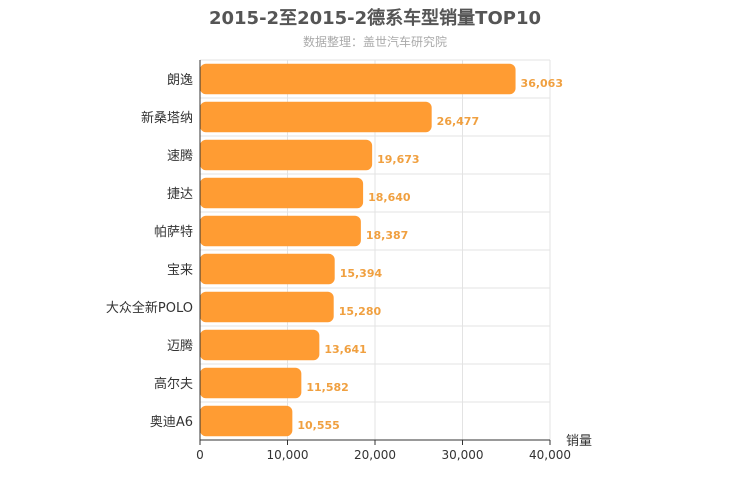 The height and width of the screenshot is (500, 750). I want to click on category-label: 大众全新POLO, so click(149, 308).